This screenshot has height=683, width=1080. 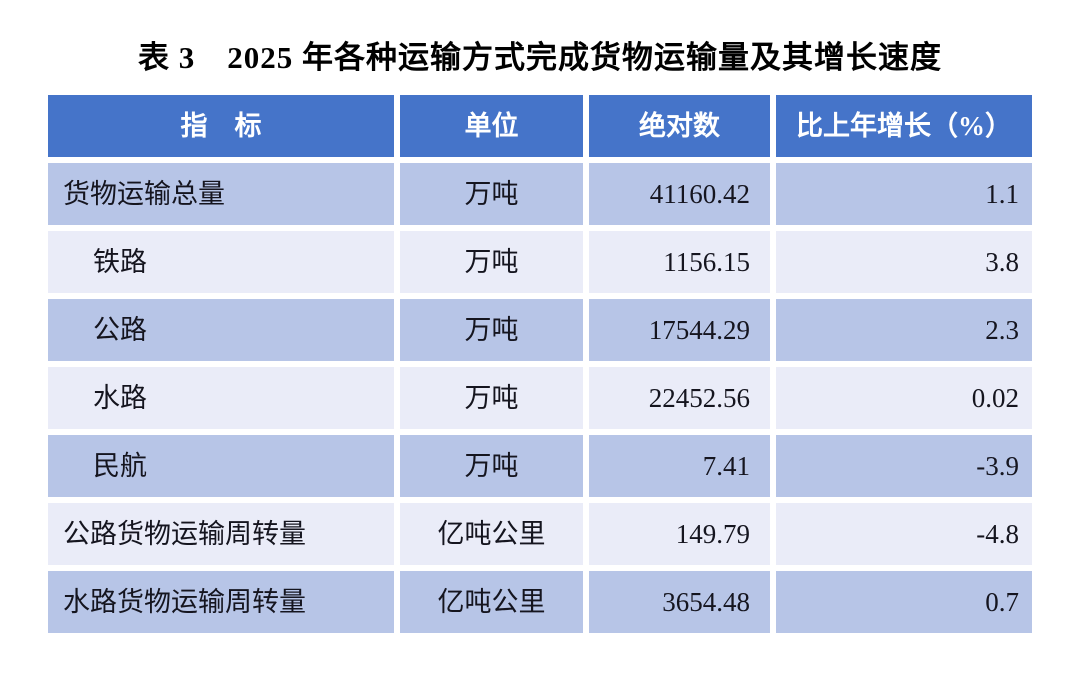 I want to click on table-row-railway: 铁路 万吨 1156.15 3.8, so click(x=540, y=262).